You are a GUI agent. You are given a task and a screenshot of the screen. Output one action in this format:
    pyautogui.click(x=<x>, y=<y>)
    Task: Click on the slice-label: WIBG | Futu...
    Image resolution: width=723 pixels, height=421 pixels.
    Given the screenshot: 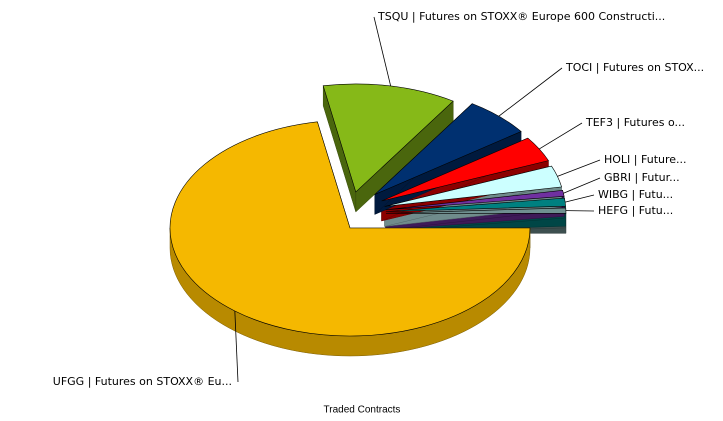 What is the action you would take?
    pyautogui.click(x=635, y=194)
    